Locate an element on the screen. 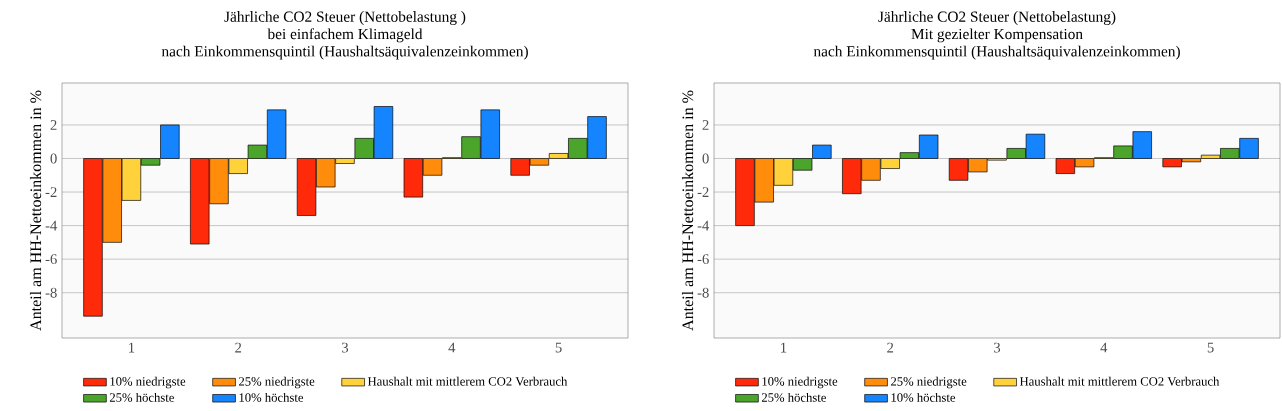 This screenshot has height=411, width=1282. text: bei einfachem Klimageld is located at coordinates (345, 35).